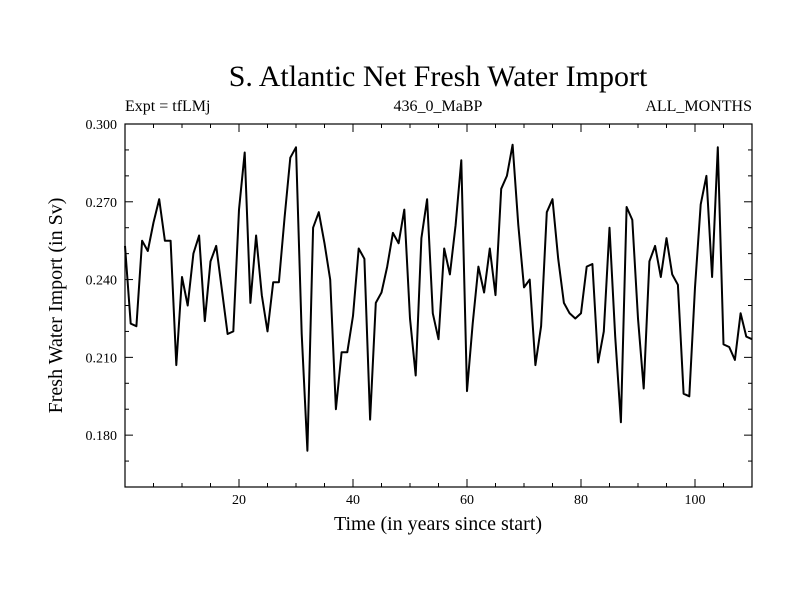  Describe the element at coordinates (102, 203) in the screenshot. I see `y-tick-label: 0.270` at that location.